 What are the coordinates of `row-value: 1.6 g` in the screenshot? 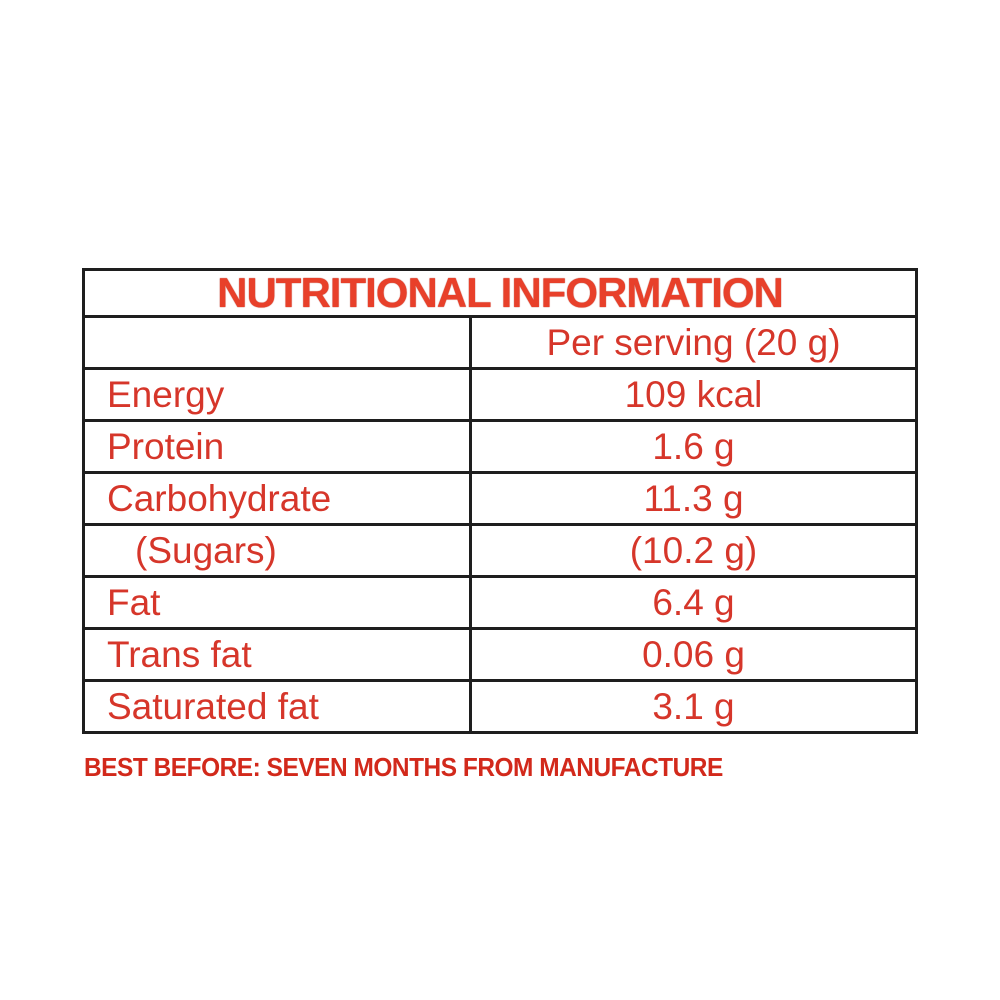 It's located at (693, 446).